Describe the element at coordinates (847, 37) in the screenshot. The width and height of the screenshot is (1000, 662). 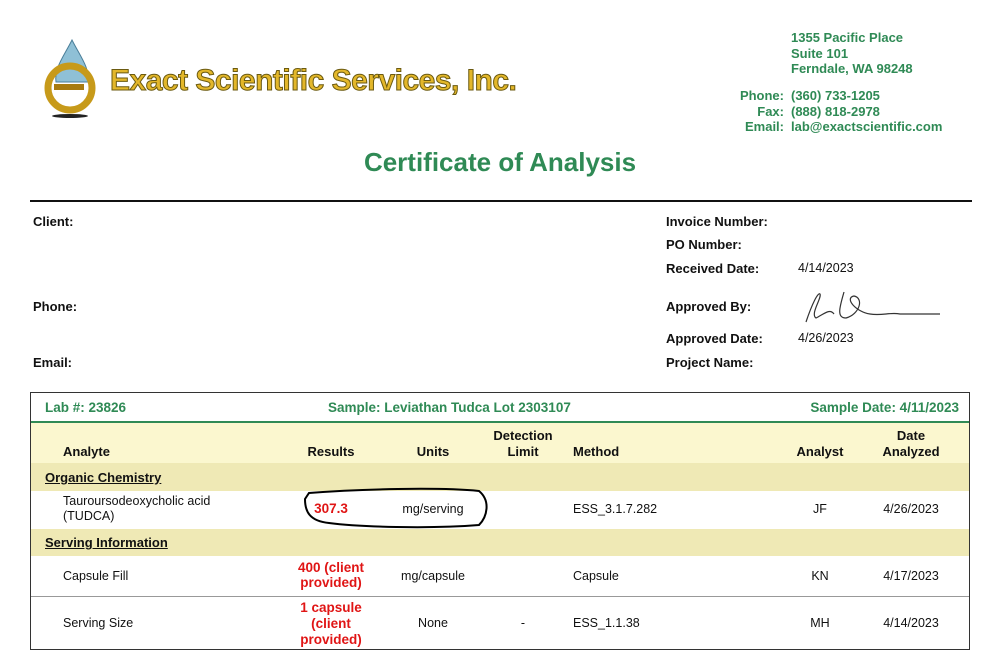
I see `address-line: 1355 Pacific Place` at that location.